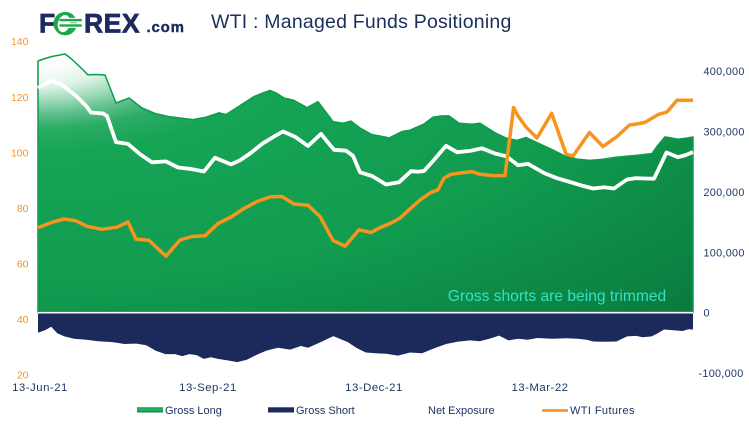 Image resolution: width=749 pixels, height=424 pixels. I want to click on svg-text: 300,000, so click(724, 133).